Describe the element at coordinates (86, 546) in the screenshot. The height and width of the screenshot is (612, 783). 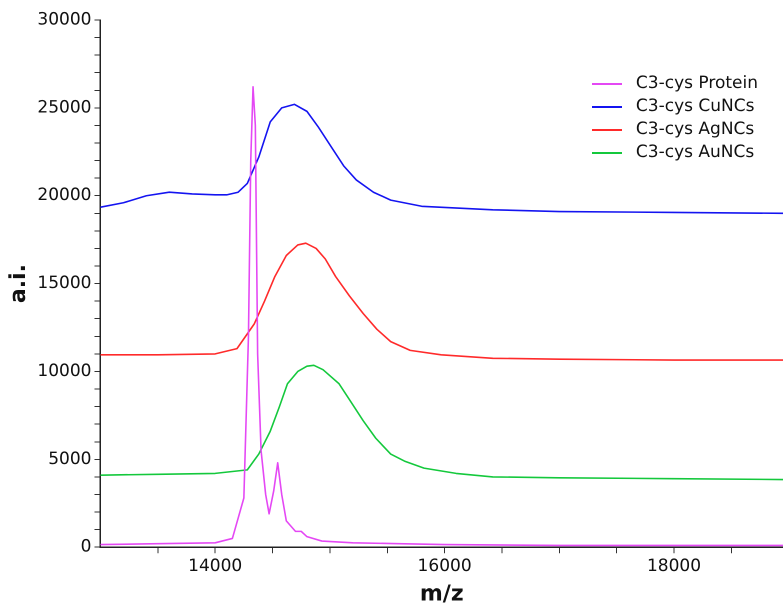
I see `y-tick-label: 0` at that location.